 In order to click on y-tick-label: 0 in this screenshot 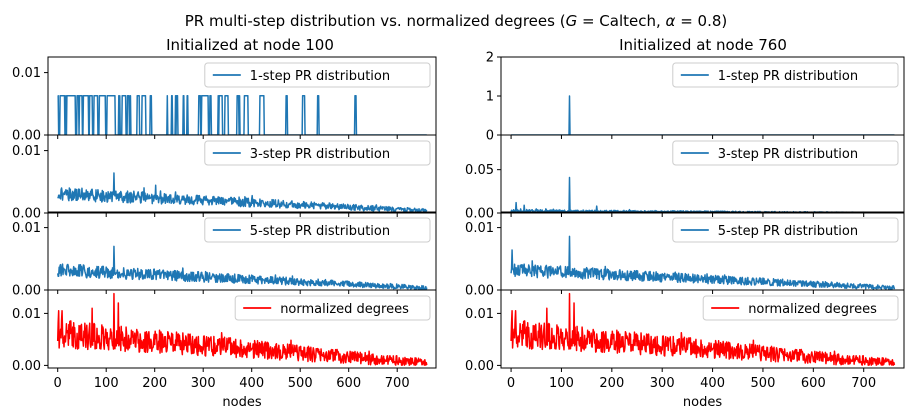, I will do `click(490, 136)`.